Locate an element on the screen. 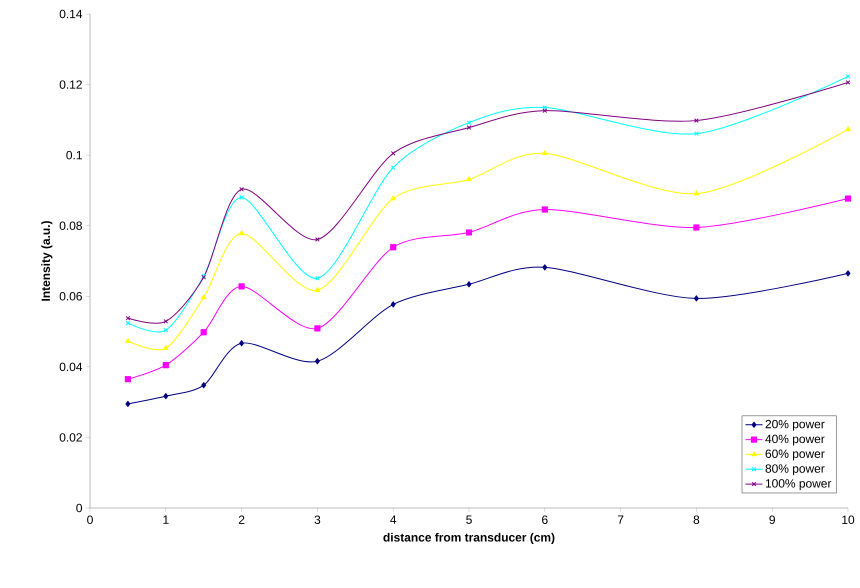  legend-label: 20% power is located at coordinates (795, 425).